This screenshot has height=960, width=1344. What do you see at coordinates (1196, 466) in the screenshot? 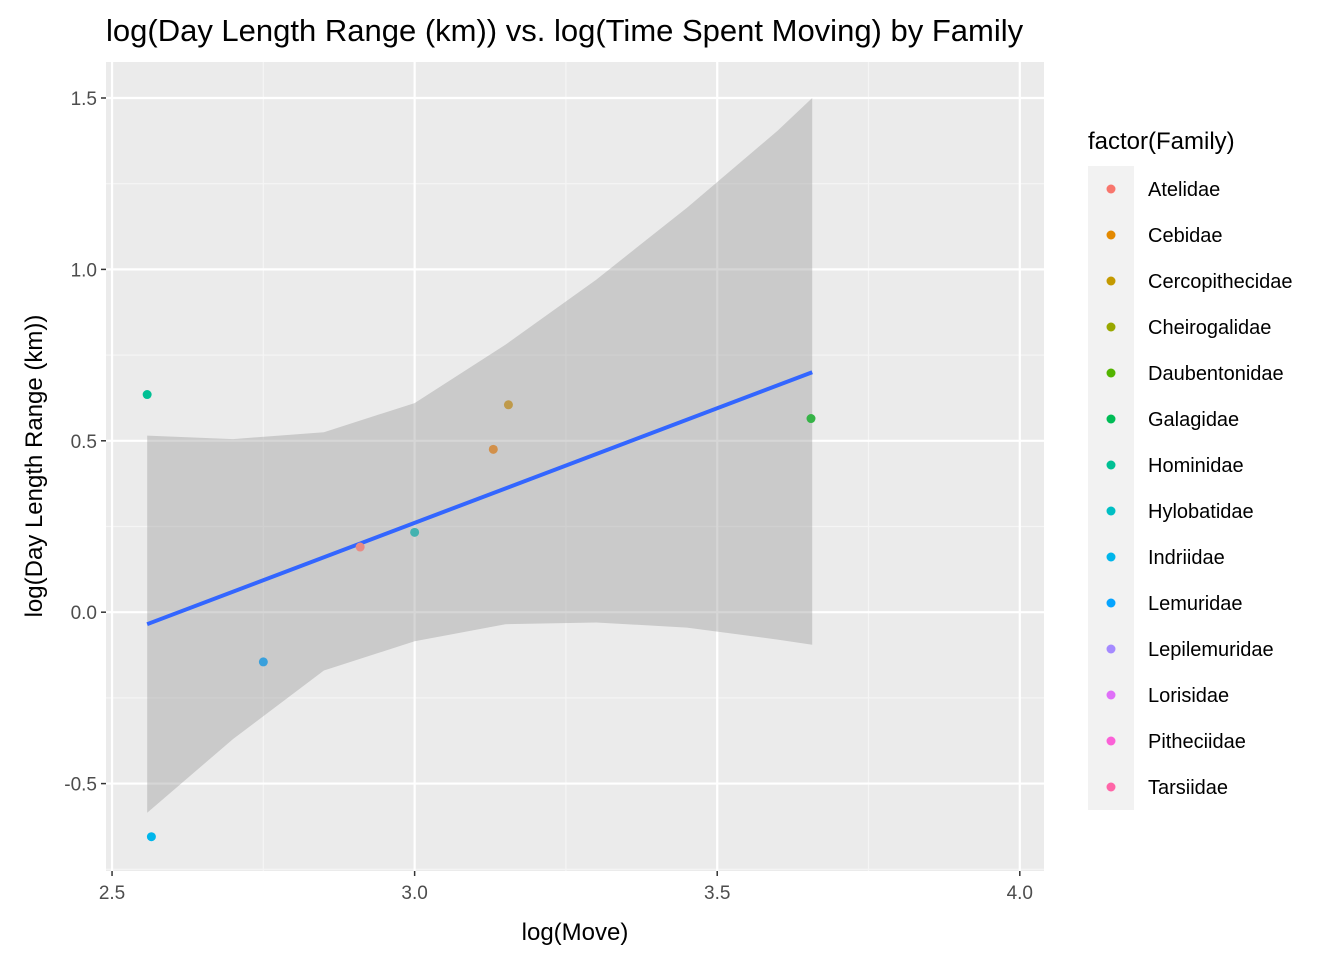
I see `legend-label: Hominidae` at bounding box center [1196, 466].